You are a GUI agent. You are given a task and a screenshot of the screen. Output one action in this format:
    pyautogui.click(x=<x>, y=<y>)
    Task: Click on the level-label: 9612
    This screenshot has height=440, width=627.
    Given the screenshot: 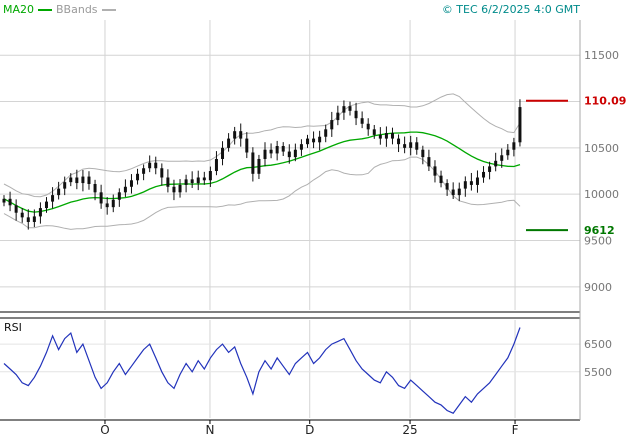 What is the action you would take?
    pyautogui.click(x=599, y=230)
    